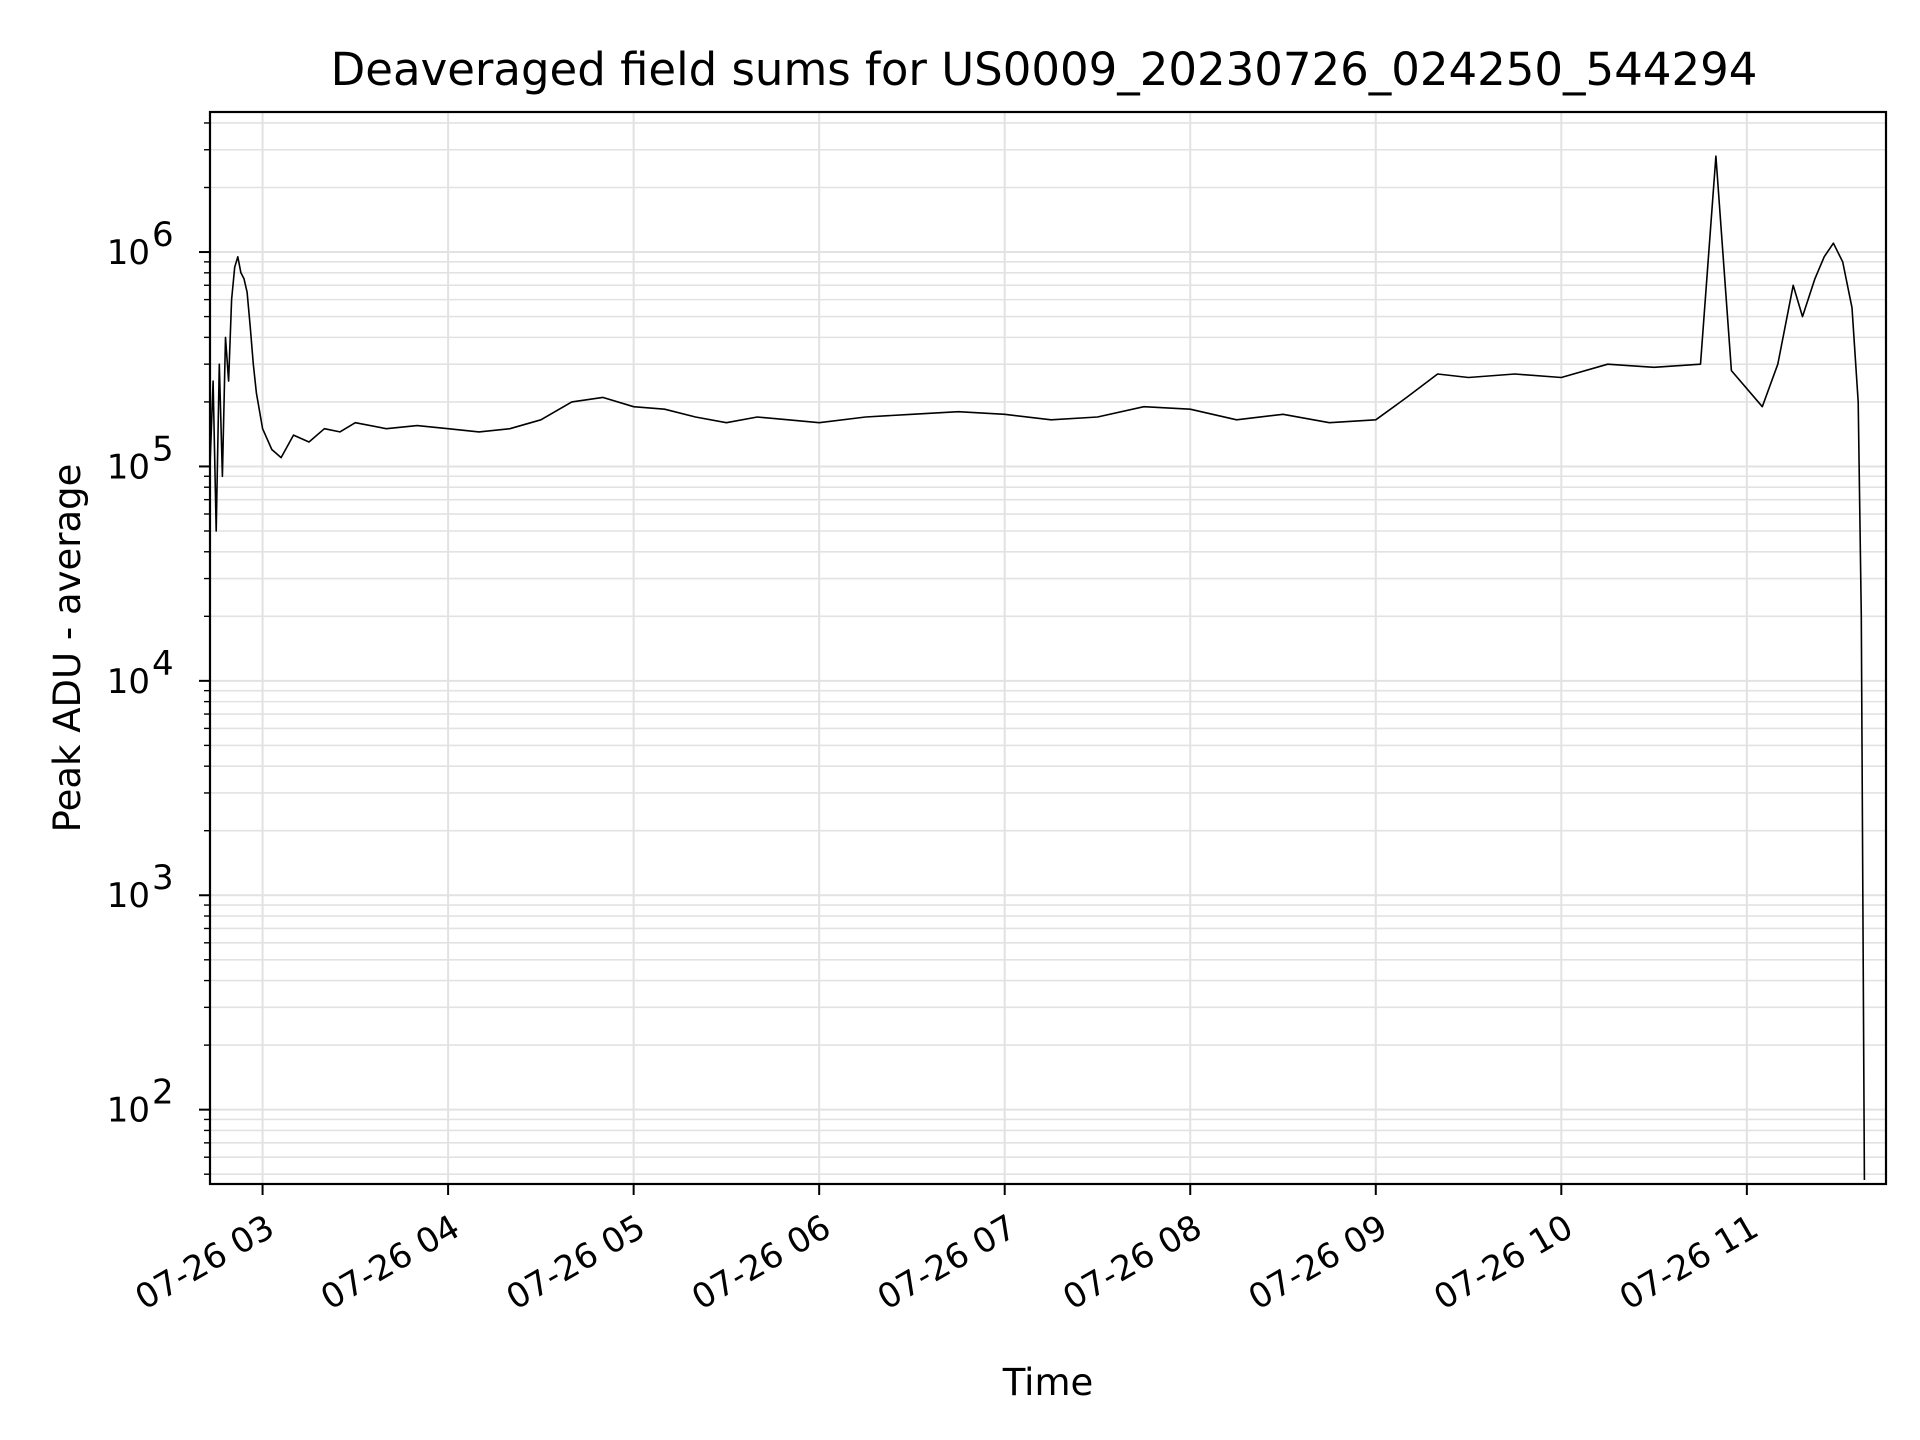  What do you see at coordinates (1048, 1382) in the screenshot?
I see `x-axis-label: Time` at bounding box center [1048, 1382].